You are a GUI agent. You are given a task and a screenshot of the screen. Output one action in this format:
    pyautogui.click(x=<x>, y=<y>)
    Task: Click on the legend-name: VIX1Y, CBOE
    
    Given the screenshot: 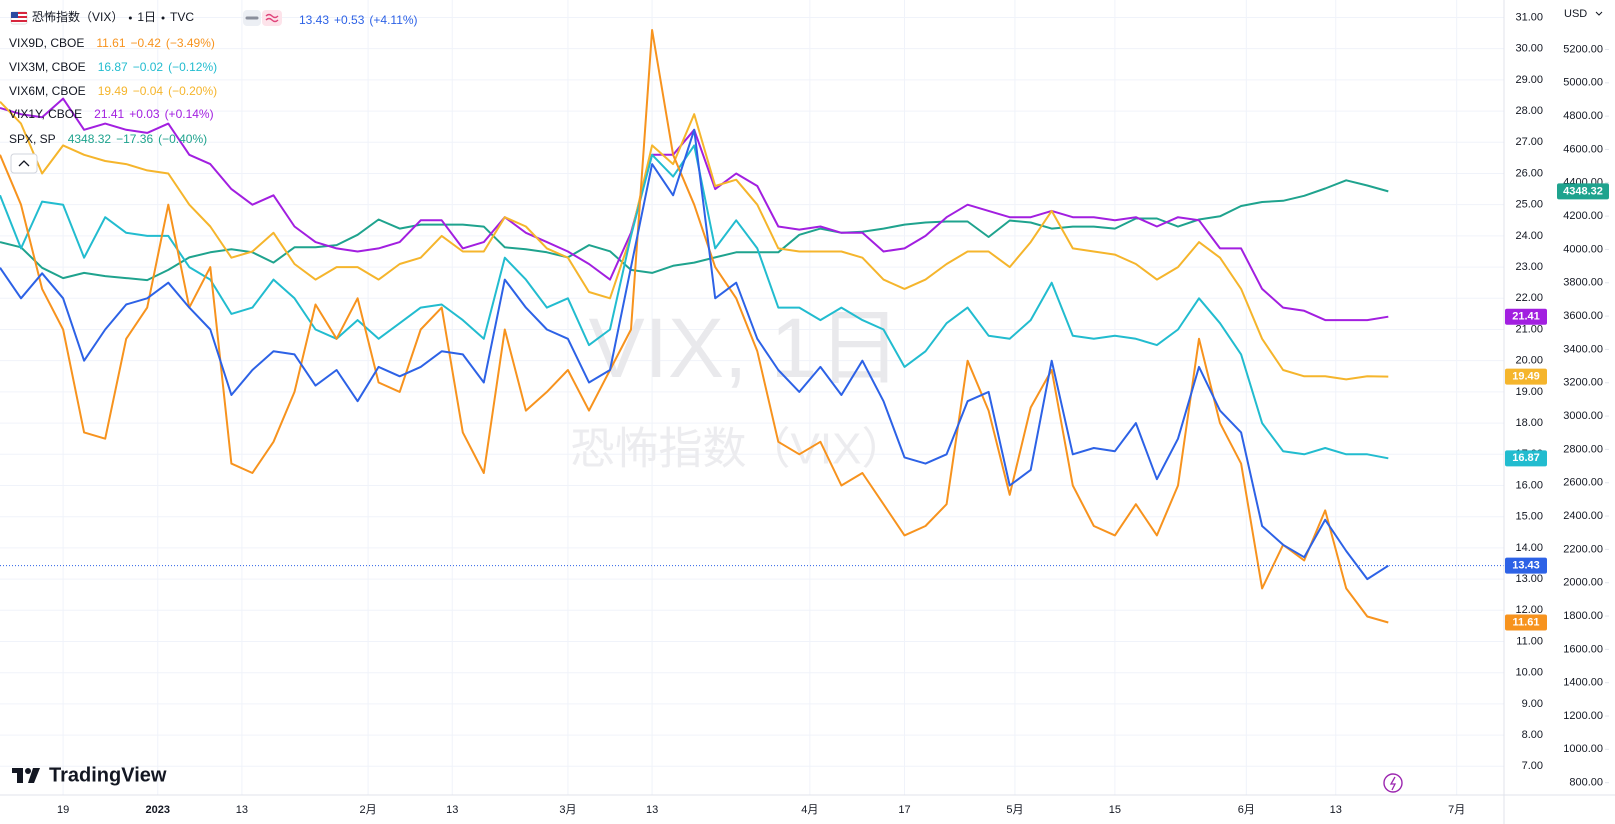 What is the action you would take?
    pyautogui.click(x=45, y=114)
    